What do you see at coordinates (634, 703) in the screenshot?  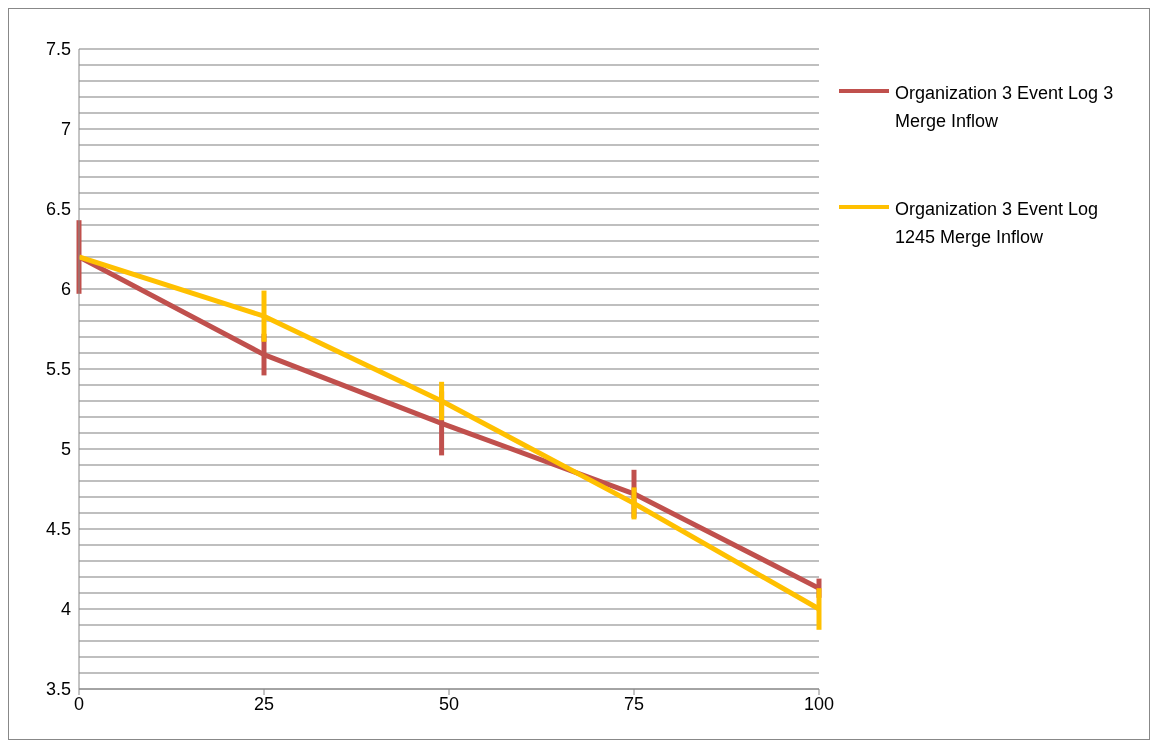 I see `x-tick-label: 75` at bounding box center [634, 703].